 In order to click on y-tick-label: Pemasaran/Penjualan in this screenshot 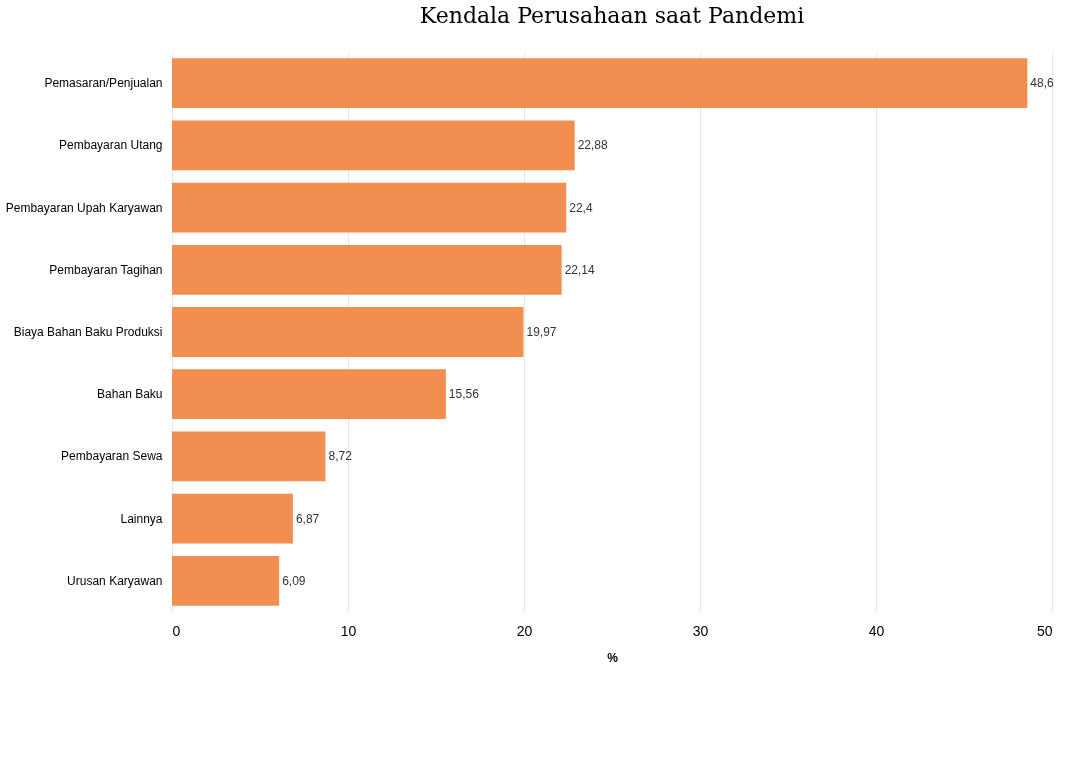, I will do `click(103, 83)`.